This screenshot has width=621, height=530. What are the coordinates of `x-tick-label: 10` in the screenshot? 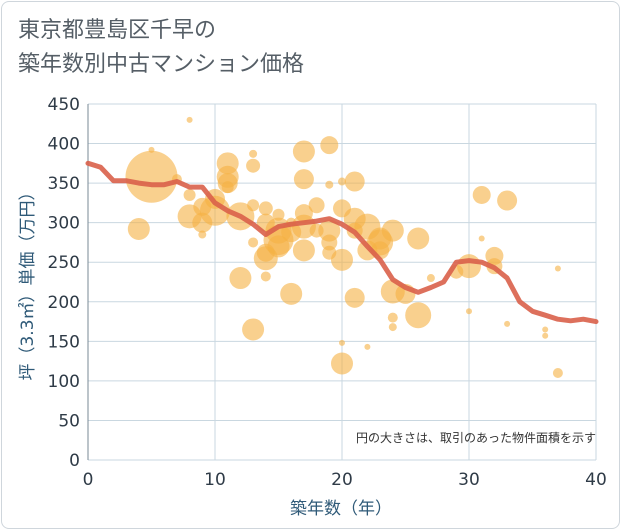 It's located at (215, 480).